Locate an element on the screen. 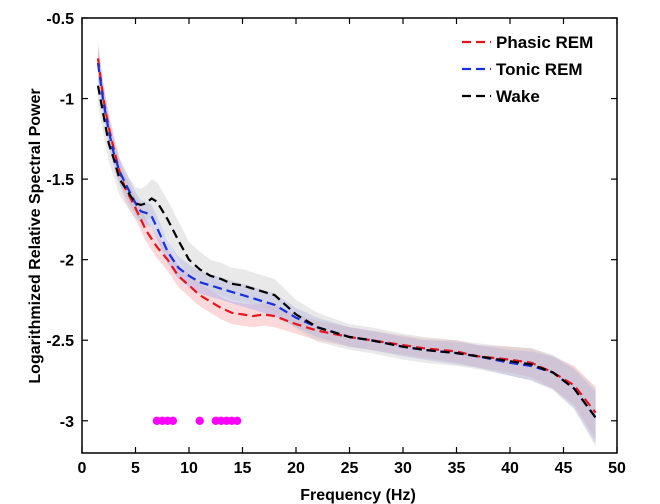 The width and height of the screenshot is (660, 504). x-tick-label: 30 is located at coordinates (403, 468).